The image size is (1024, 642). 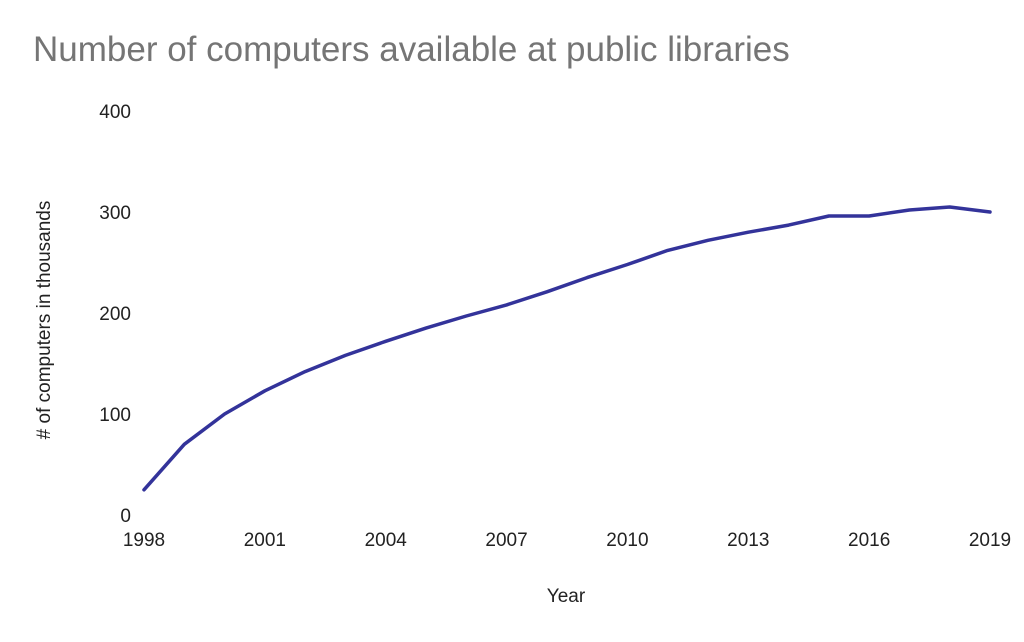 I want to click on x-tick-label: 2004, so click(x=386, y=540).